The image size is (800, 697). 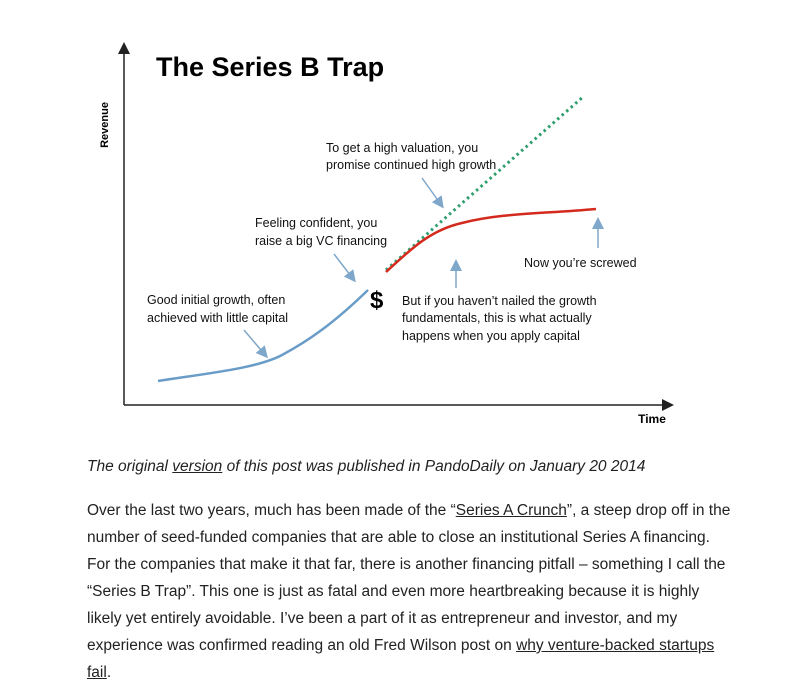 What do you see at coordinates (401, 659) in the screenshot?
I see `why-vc-startups-fail-link: why venture-backed startups fail` at bounding box center [401, 659].